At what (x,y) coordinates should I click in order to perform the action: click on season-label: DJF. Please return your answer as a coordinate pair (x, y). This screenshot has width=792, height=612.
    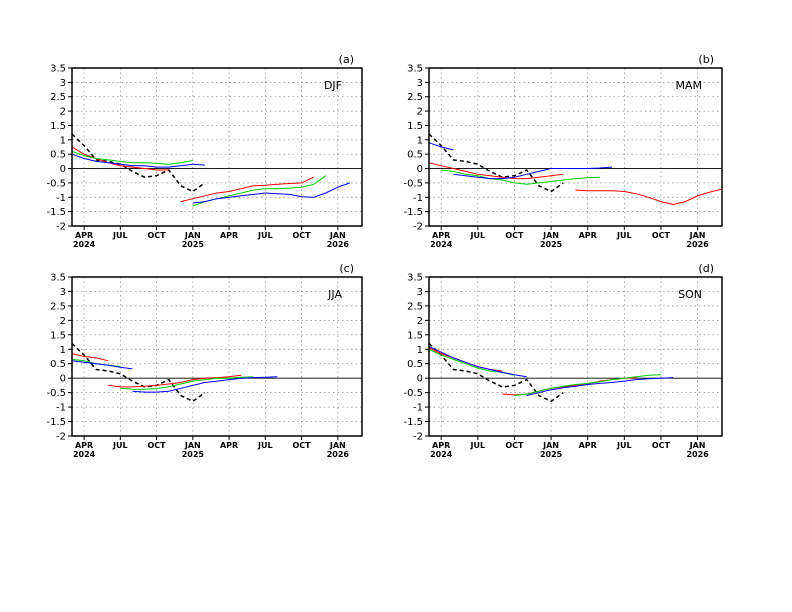
    Looking at the image, I should click on (333, 85).